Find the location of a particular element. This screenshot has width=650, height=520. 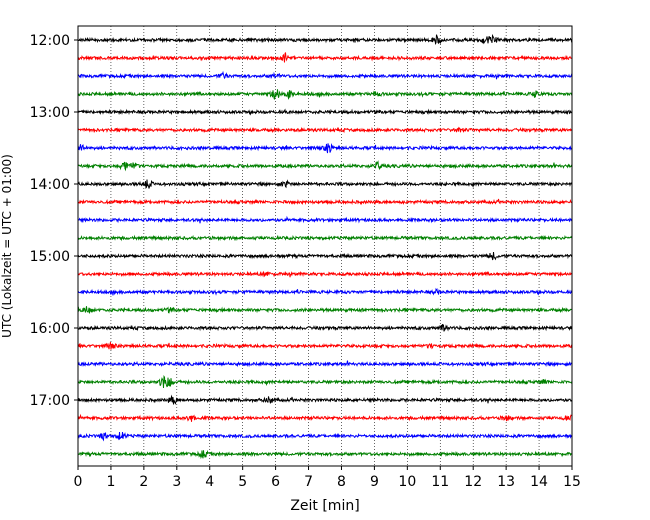

x-tick-label: 8 is located at coordinates (341, 482).